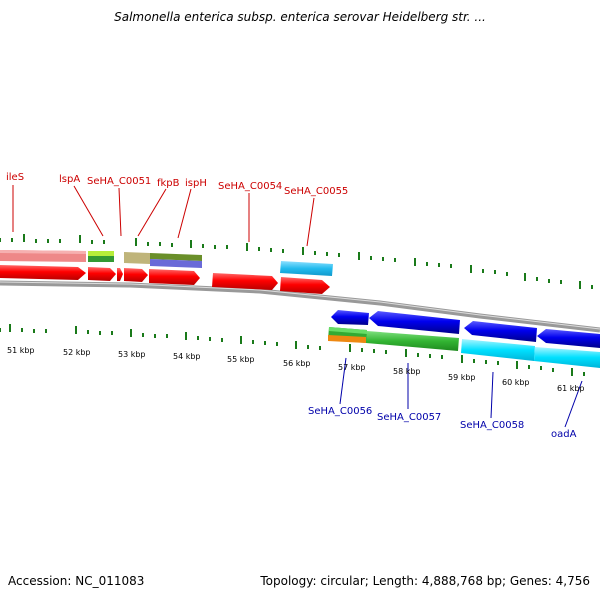  I want to click on kbp-label-57: 57 kbp, so click(352, 367).